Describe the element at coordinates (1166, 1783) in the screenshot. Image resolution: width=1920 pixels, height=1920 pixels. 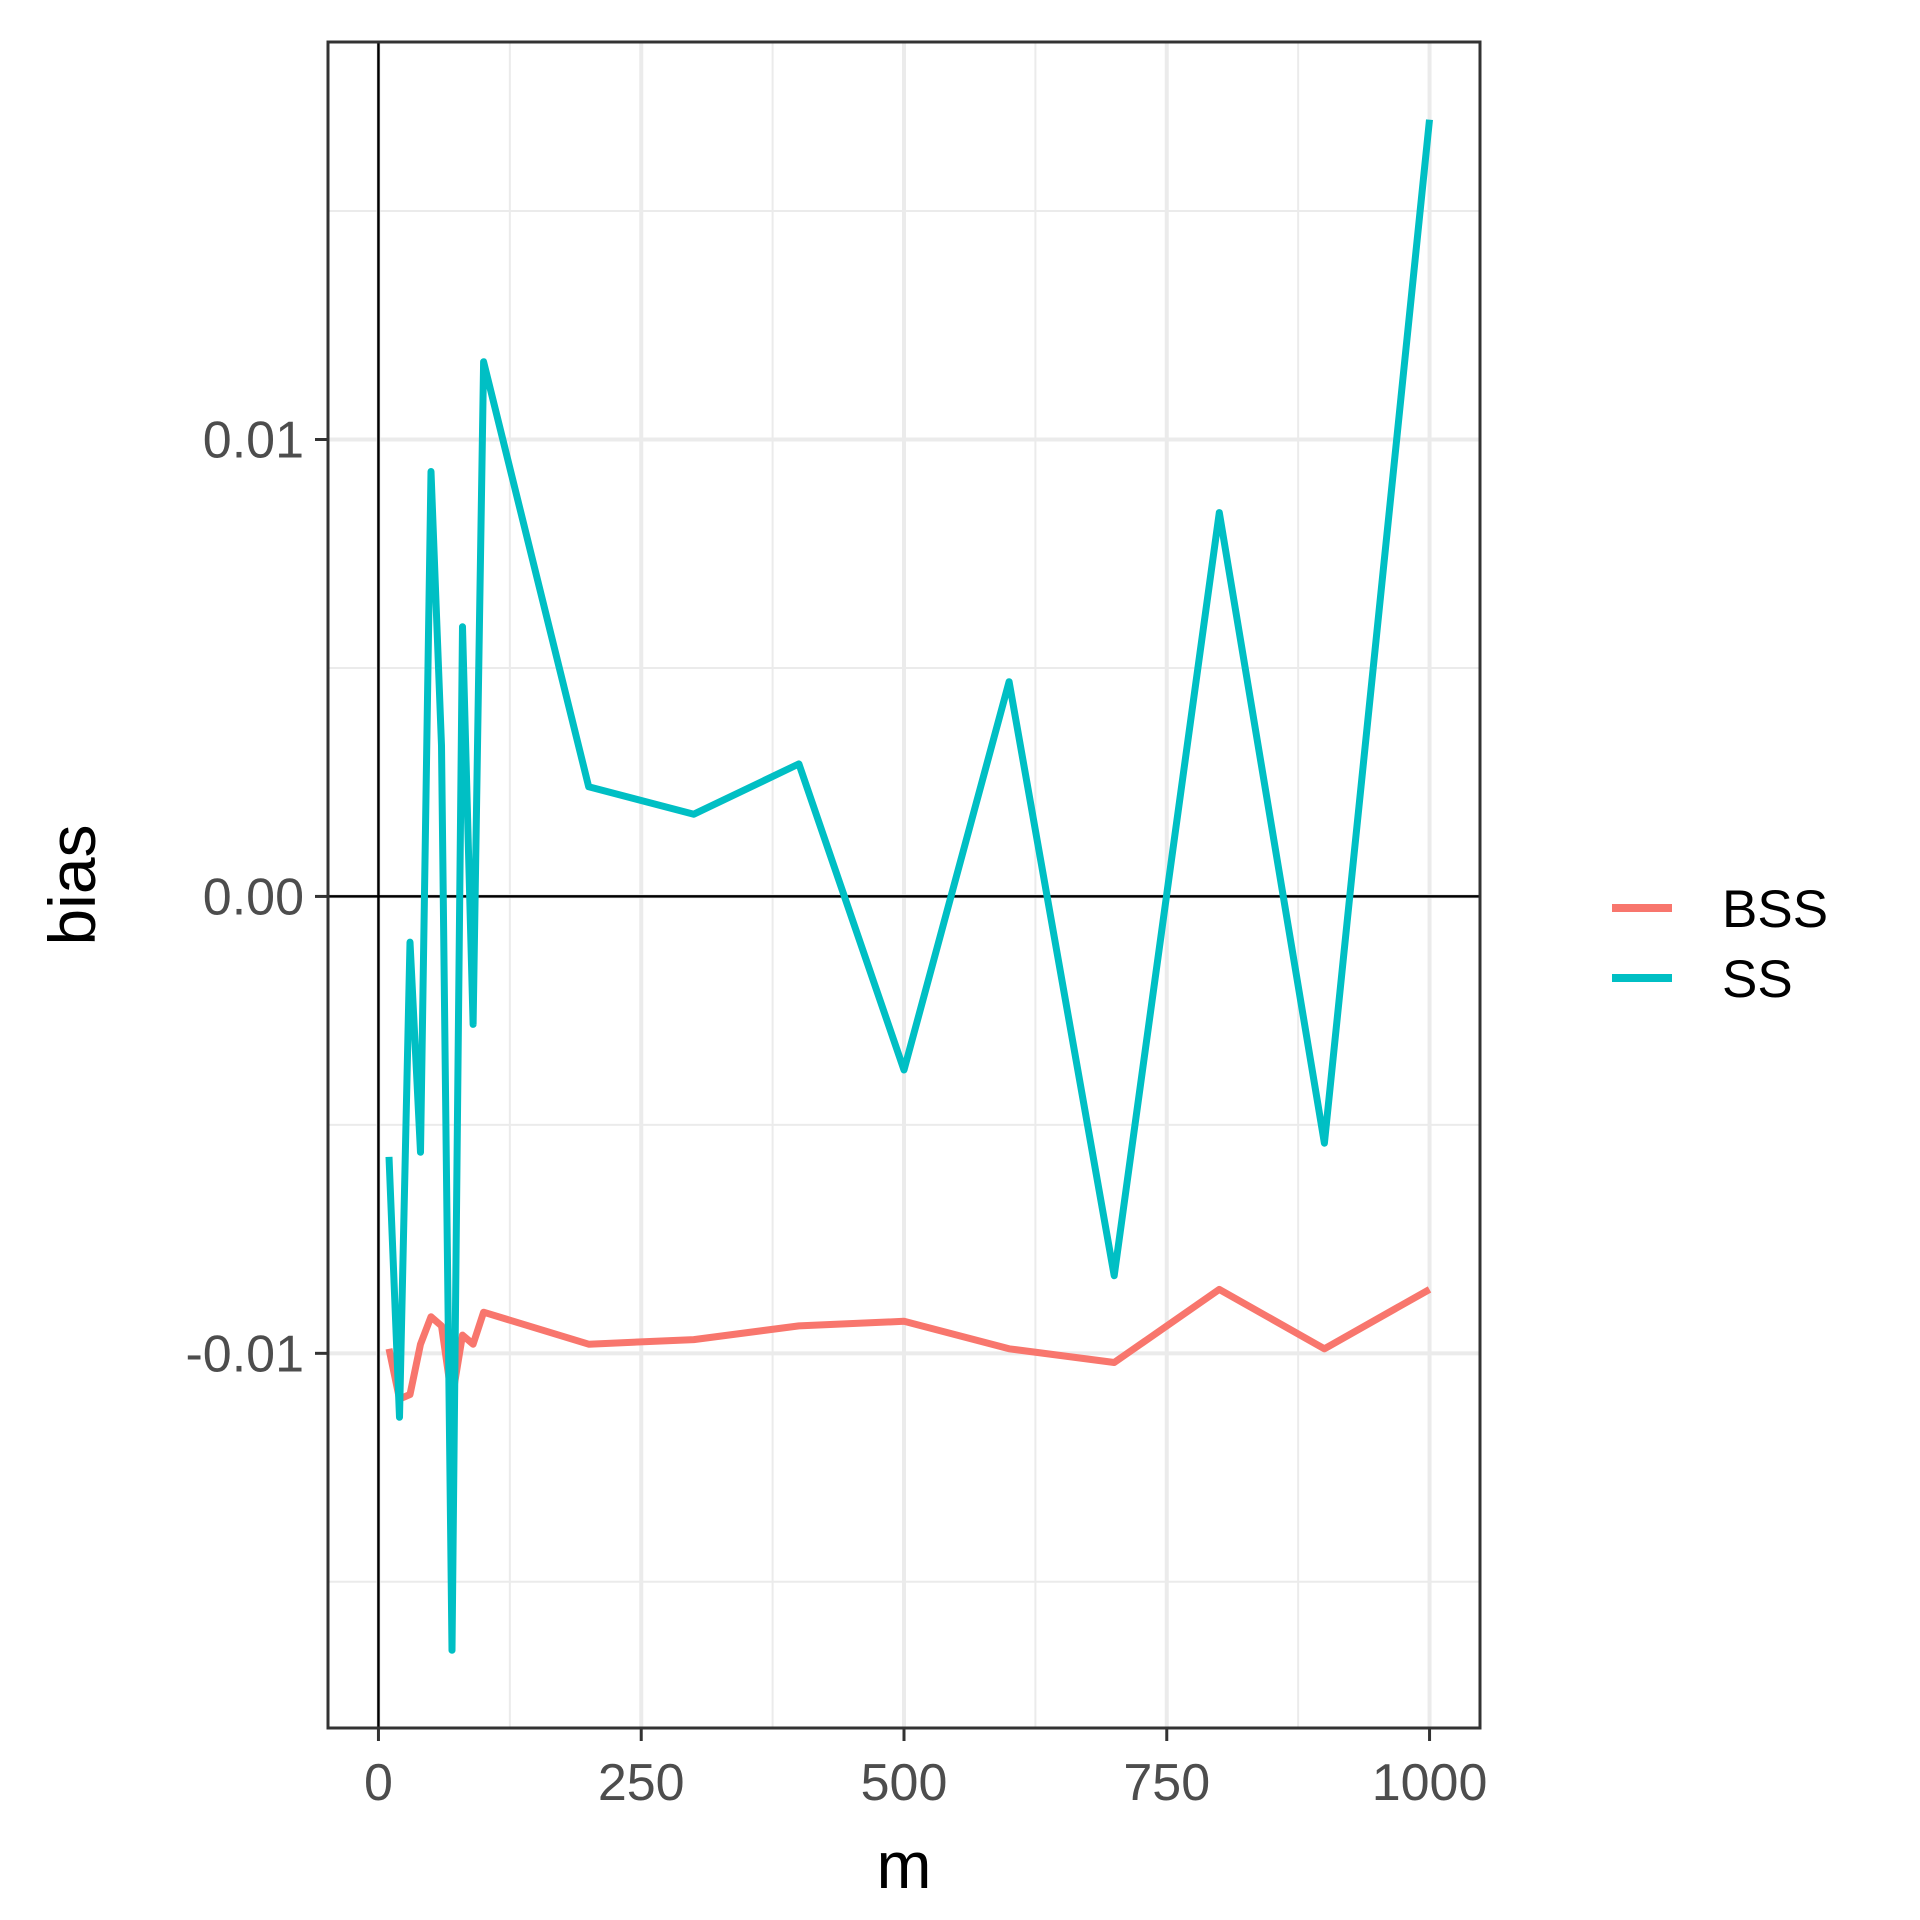
I see `x-tick-label: 750` at that location.